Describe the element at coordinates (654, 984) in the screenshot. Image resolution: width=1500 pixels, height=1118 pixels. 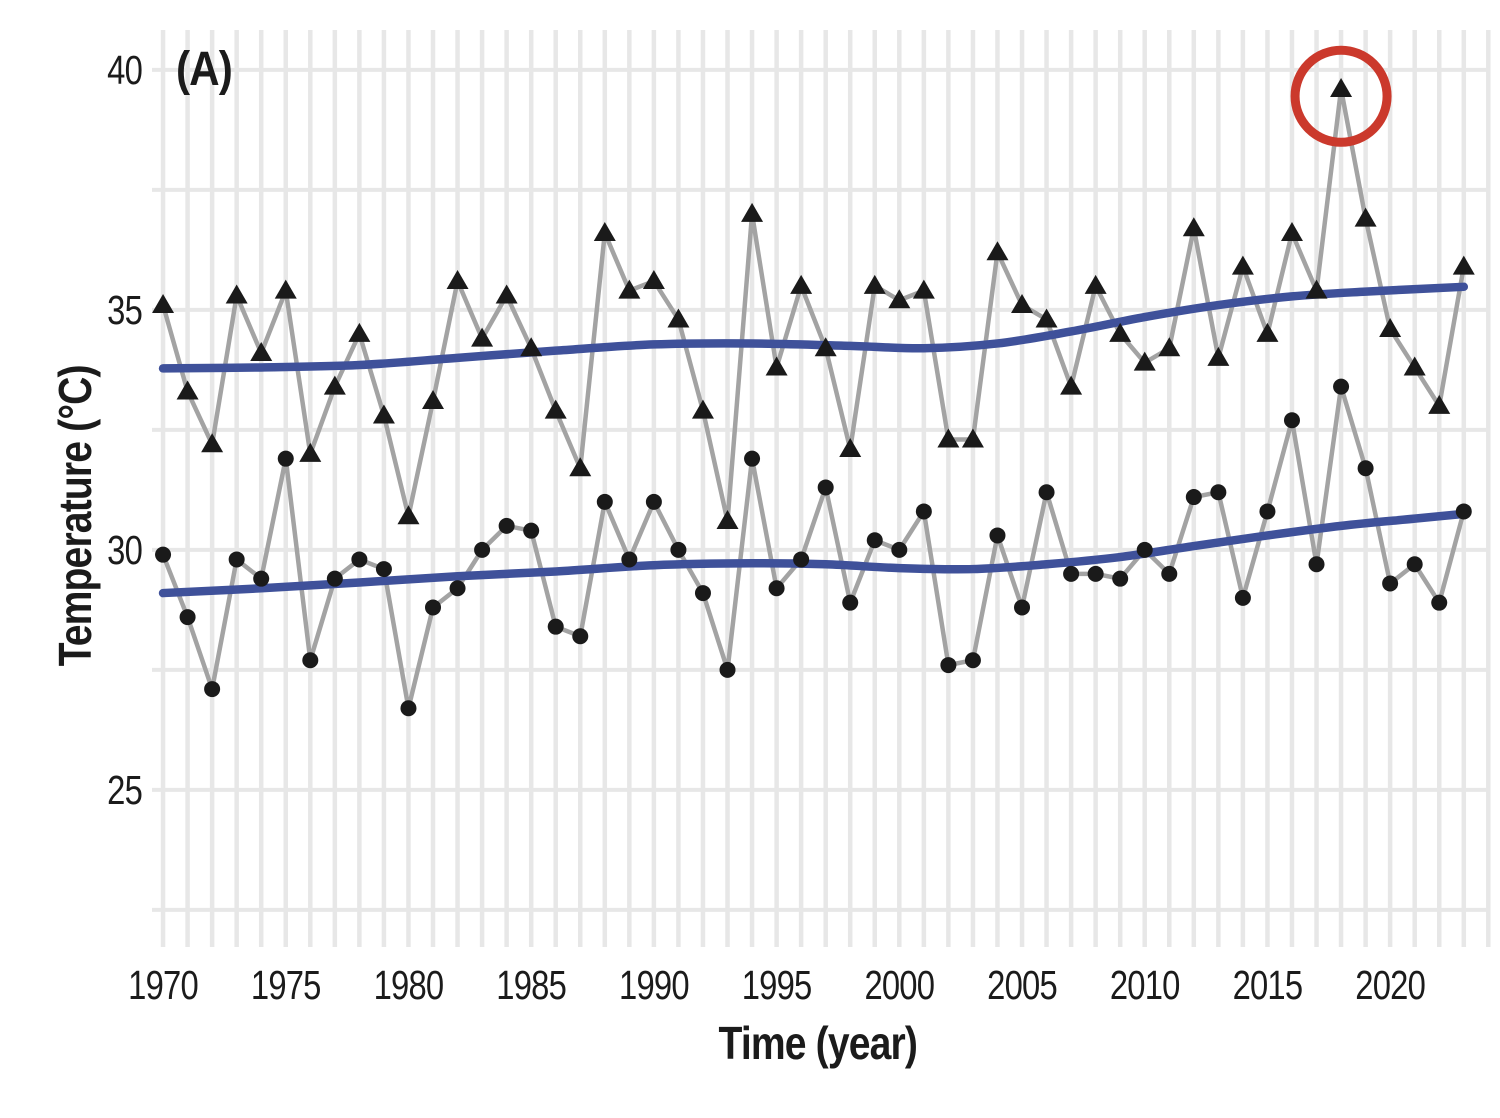
I see `x-tick-label: 1990` at that location.